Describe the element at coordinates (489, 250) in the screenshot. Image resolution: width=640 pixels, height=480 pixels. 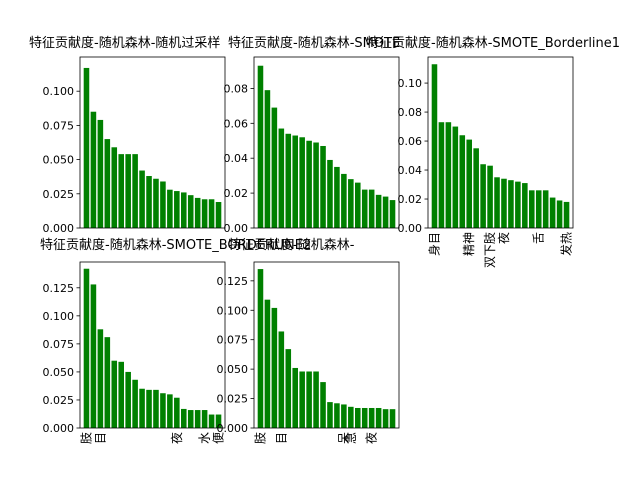
I see `x-tick-label: 双下肢` at that location.